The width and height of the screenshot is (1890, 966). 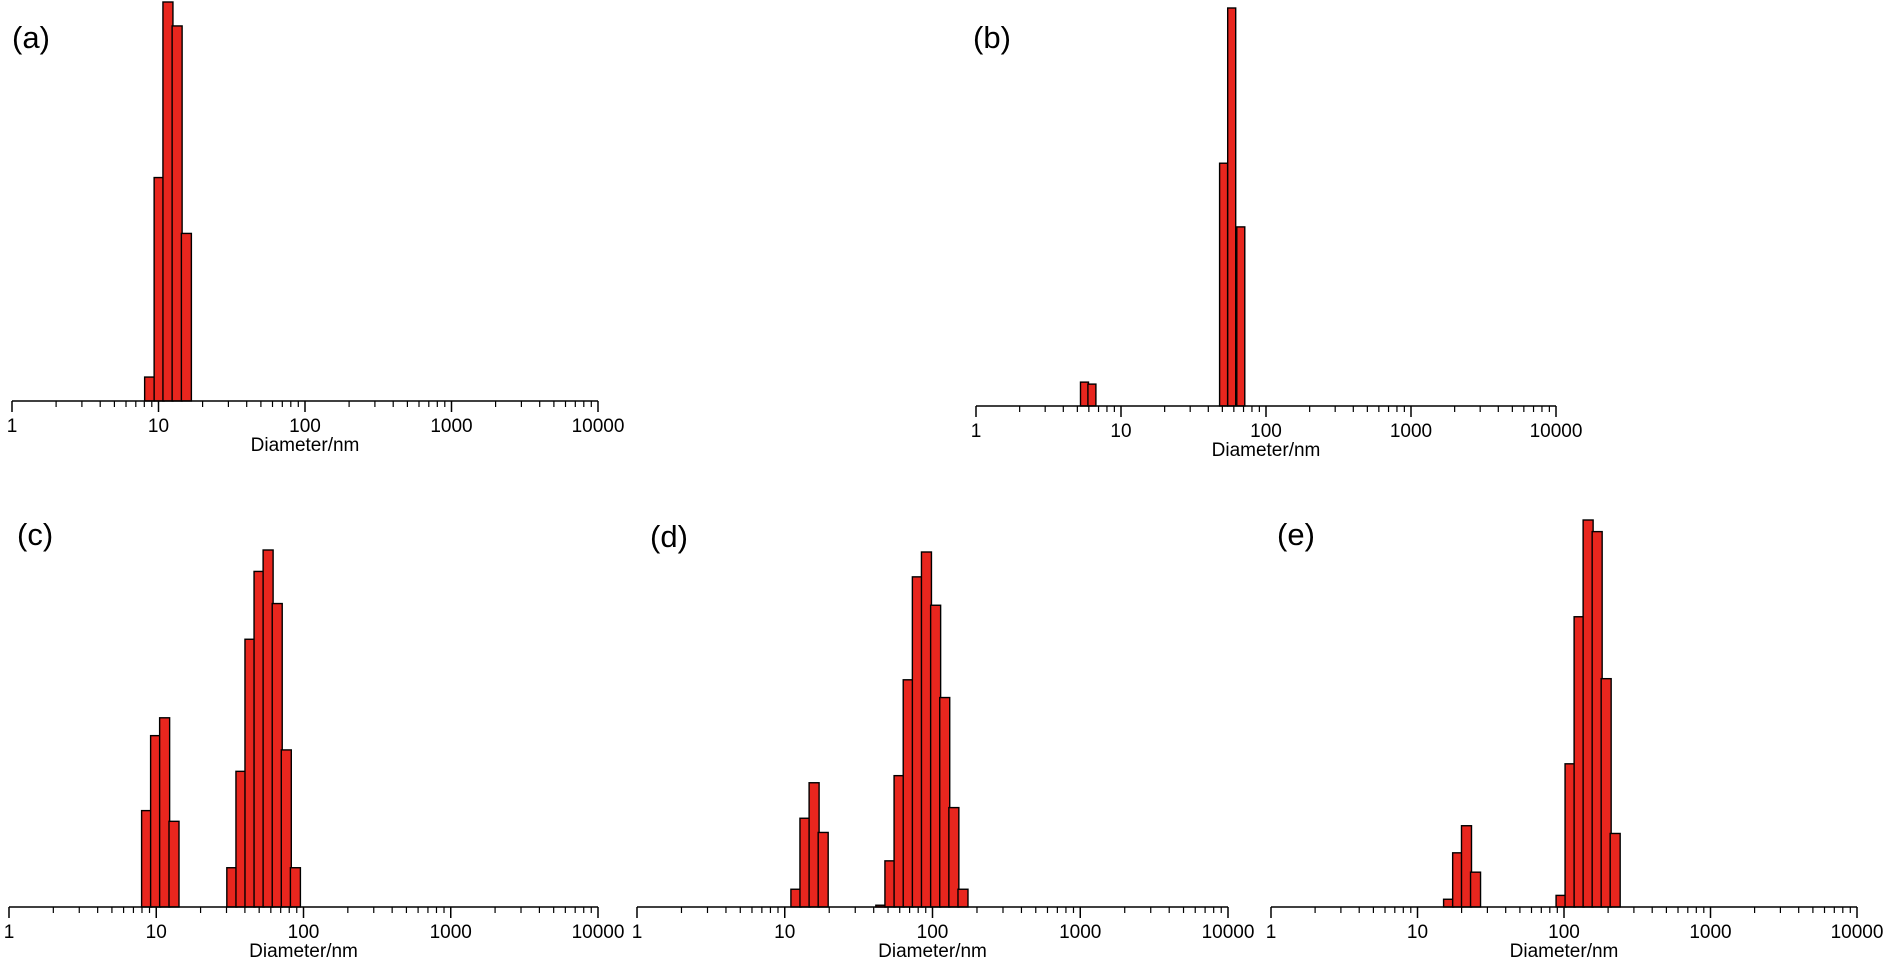 I want to click on panel-label: (e), so click(x=1296, y=534).